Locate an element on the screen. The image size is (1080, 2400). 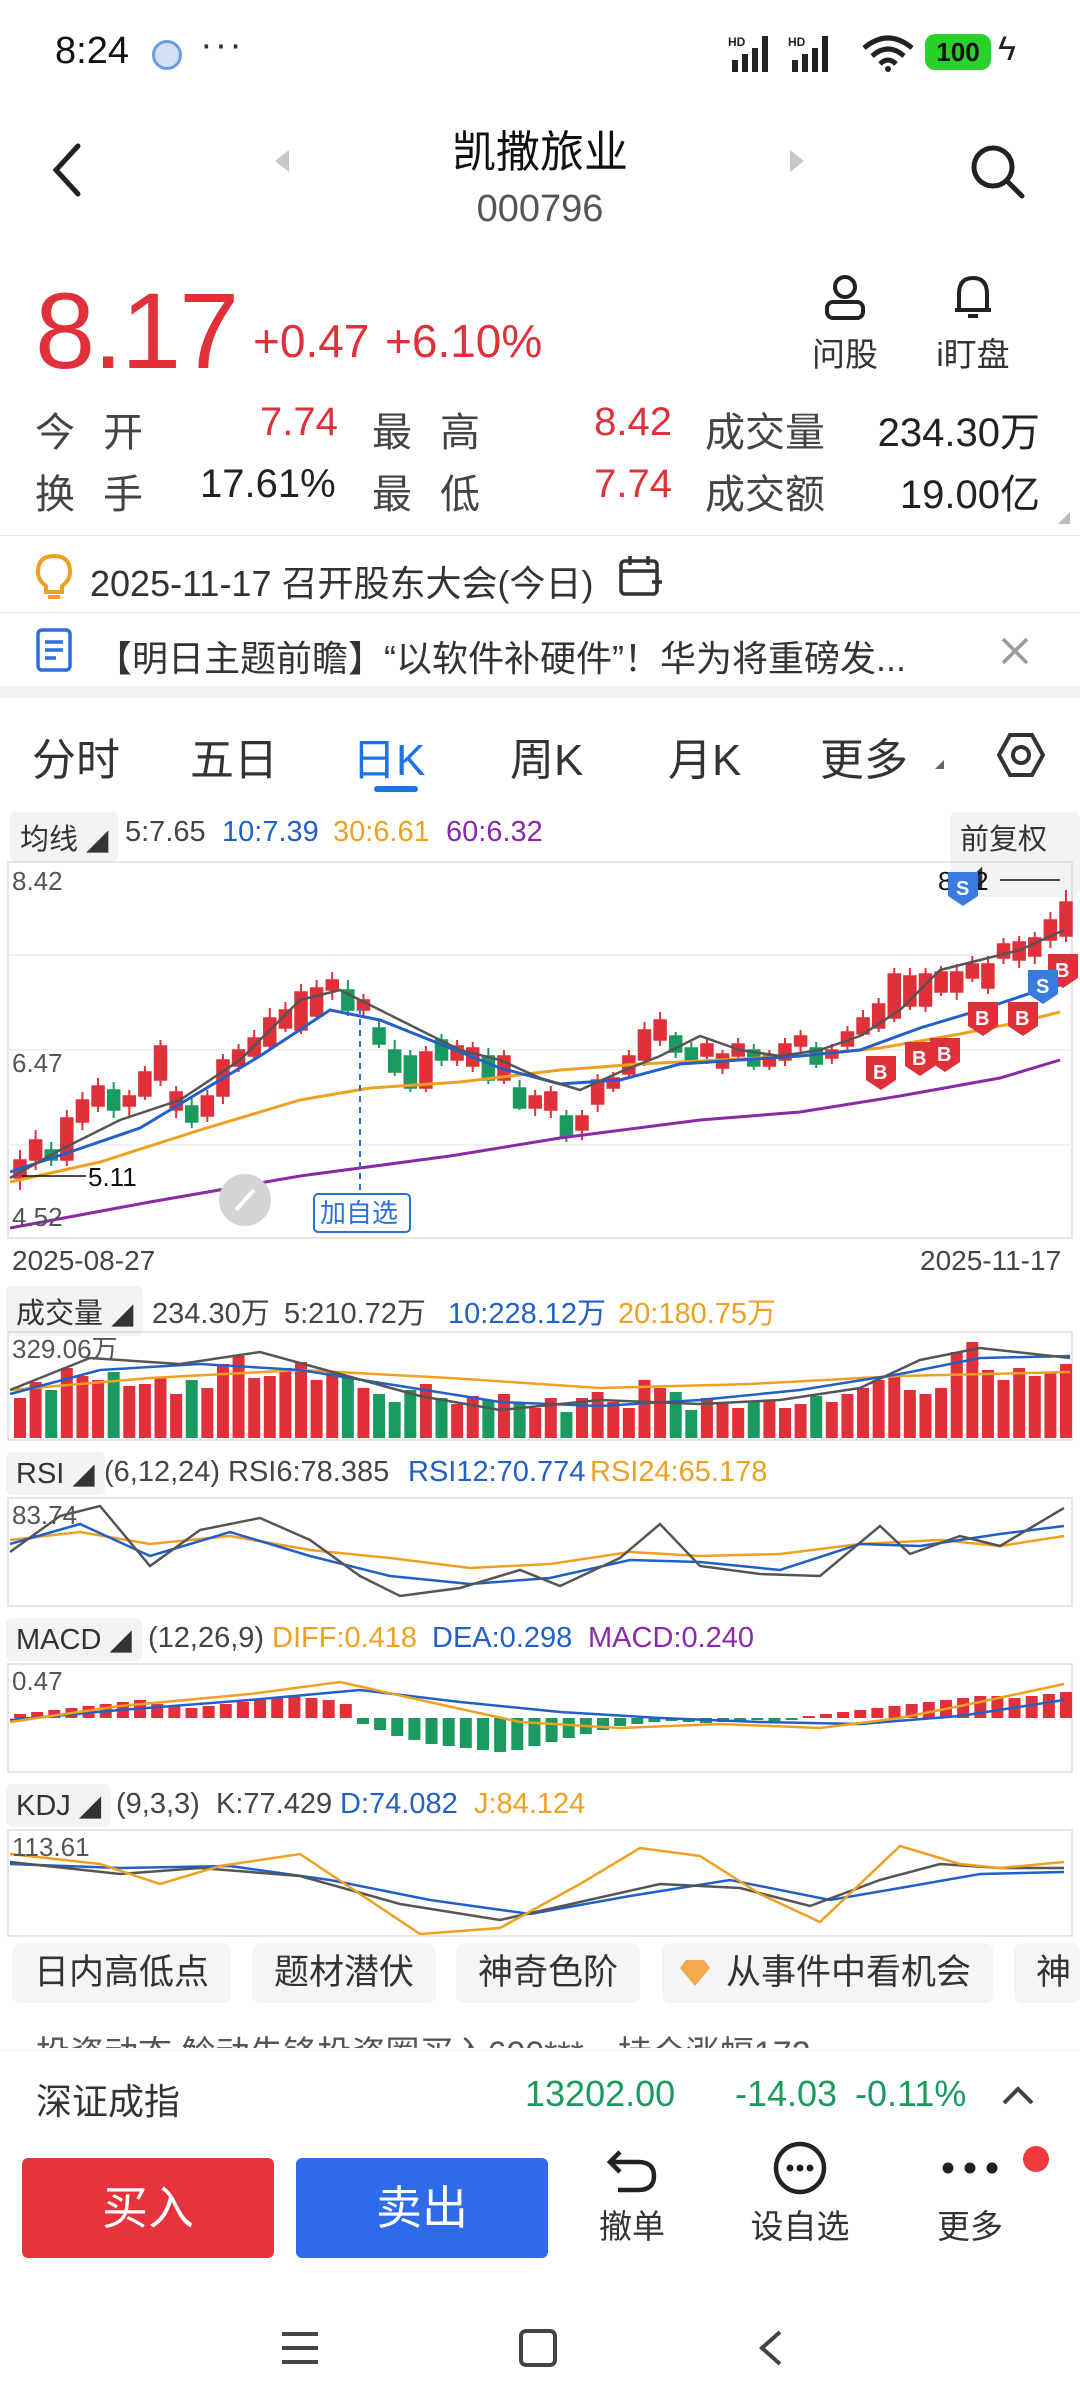
chip-intraday-high-low: 日内高低点 is located at coordinates (122, 1973).